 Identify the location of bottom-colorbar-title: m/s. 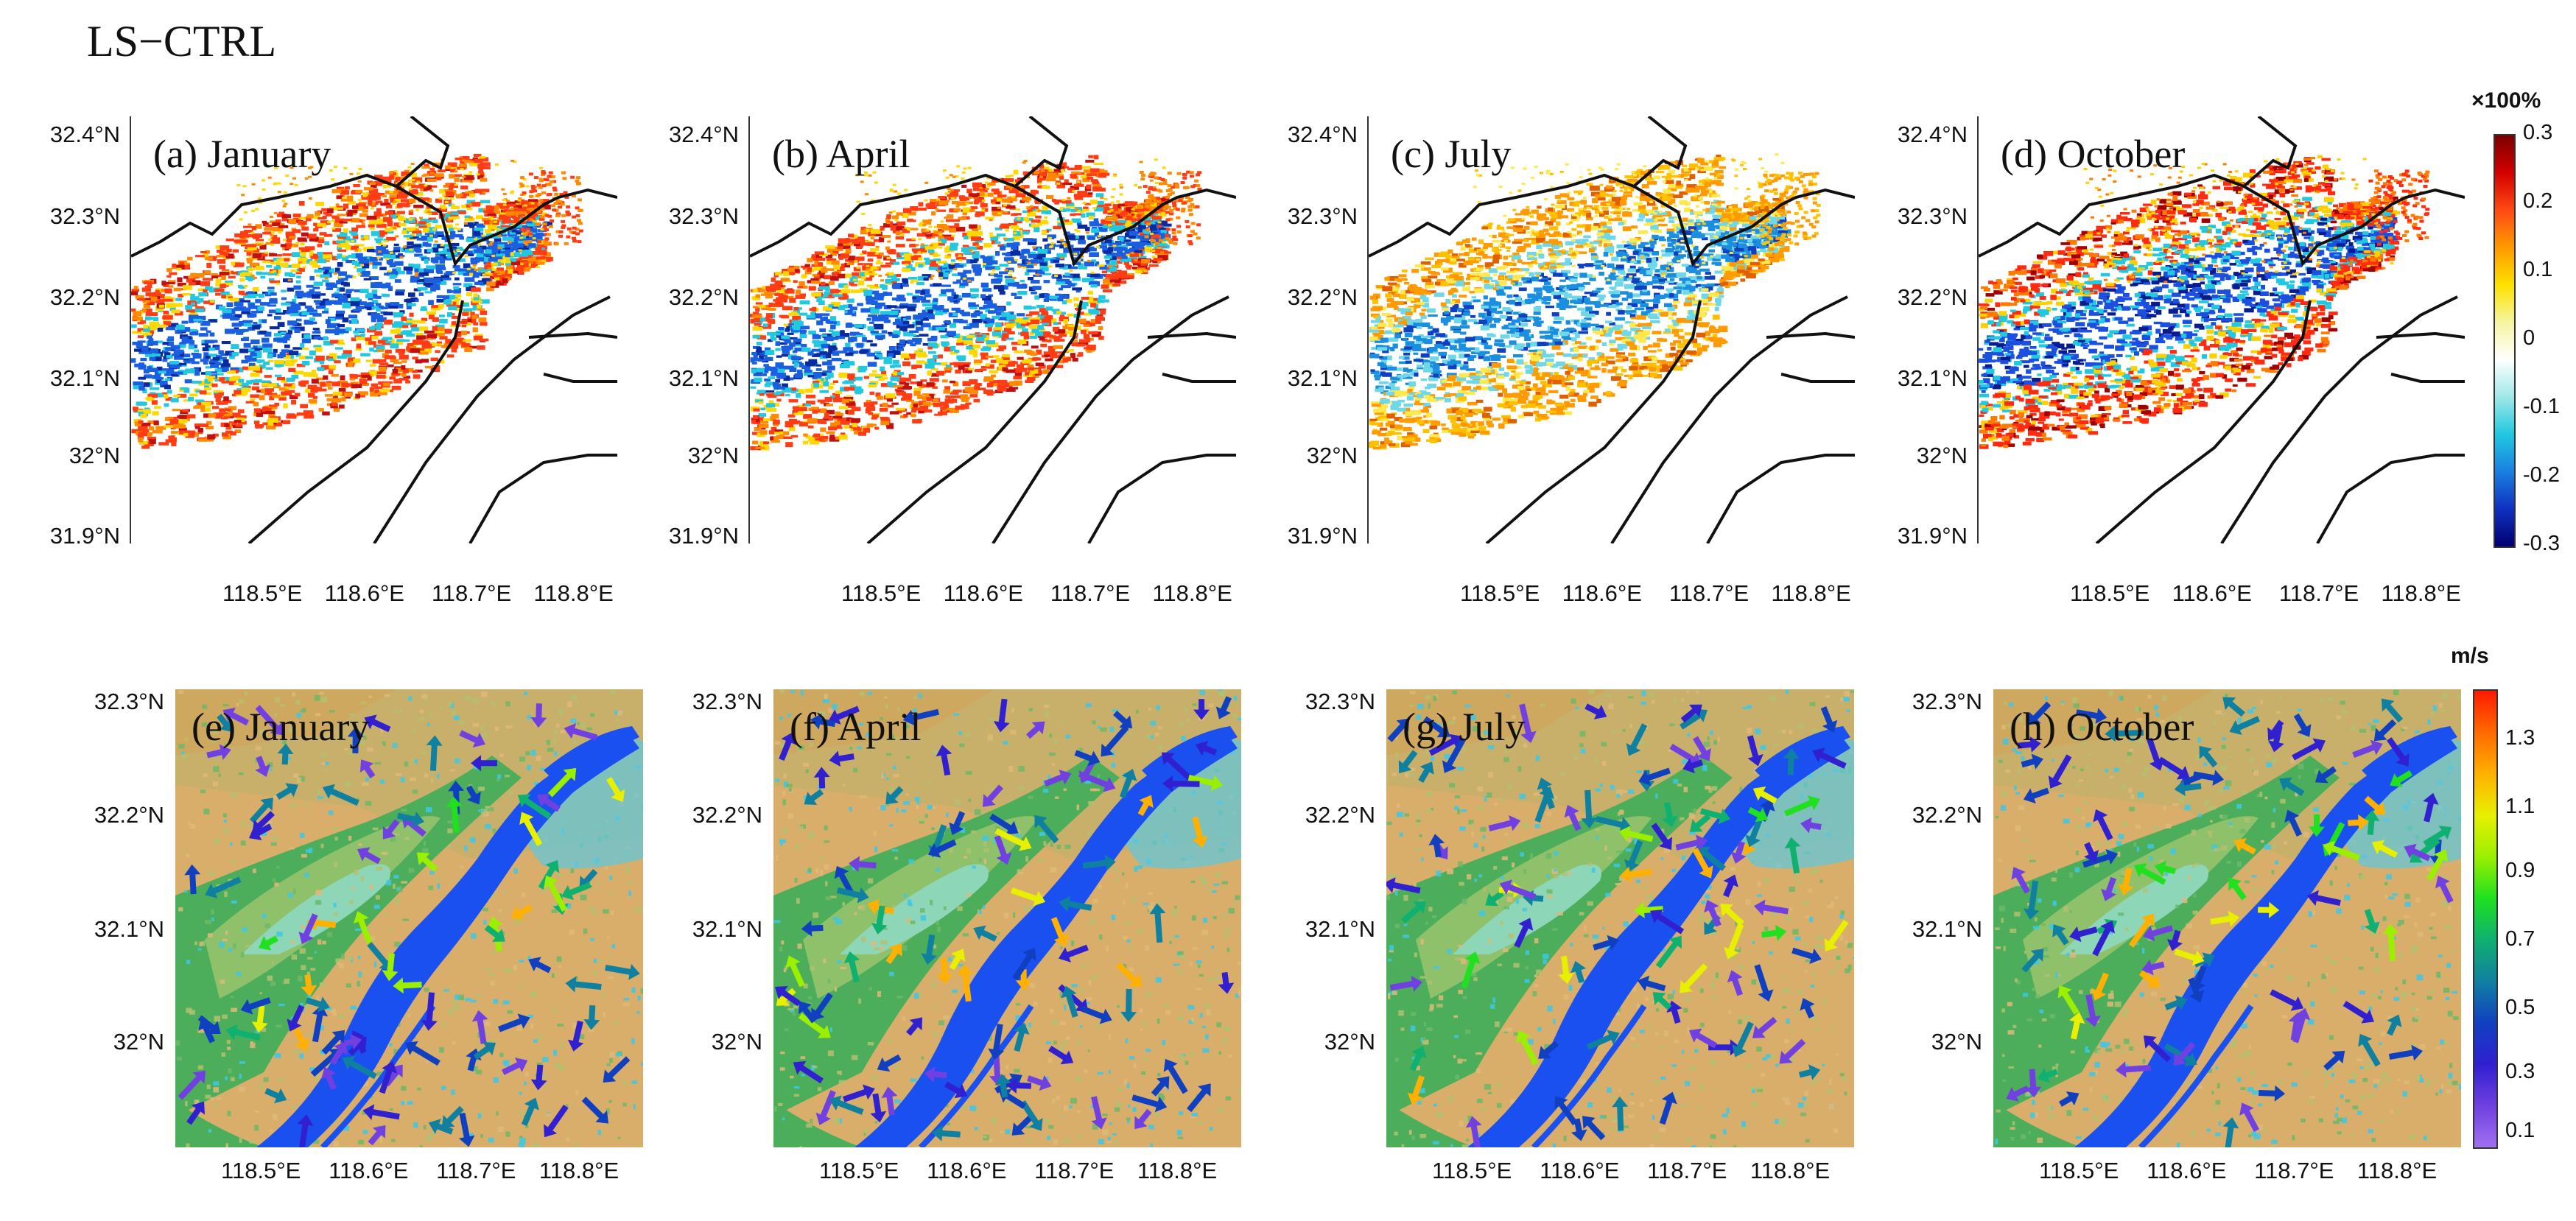
(2470, 656).